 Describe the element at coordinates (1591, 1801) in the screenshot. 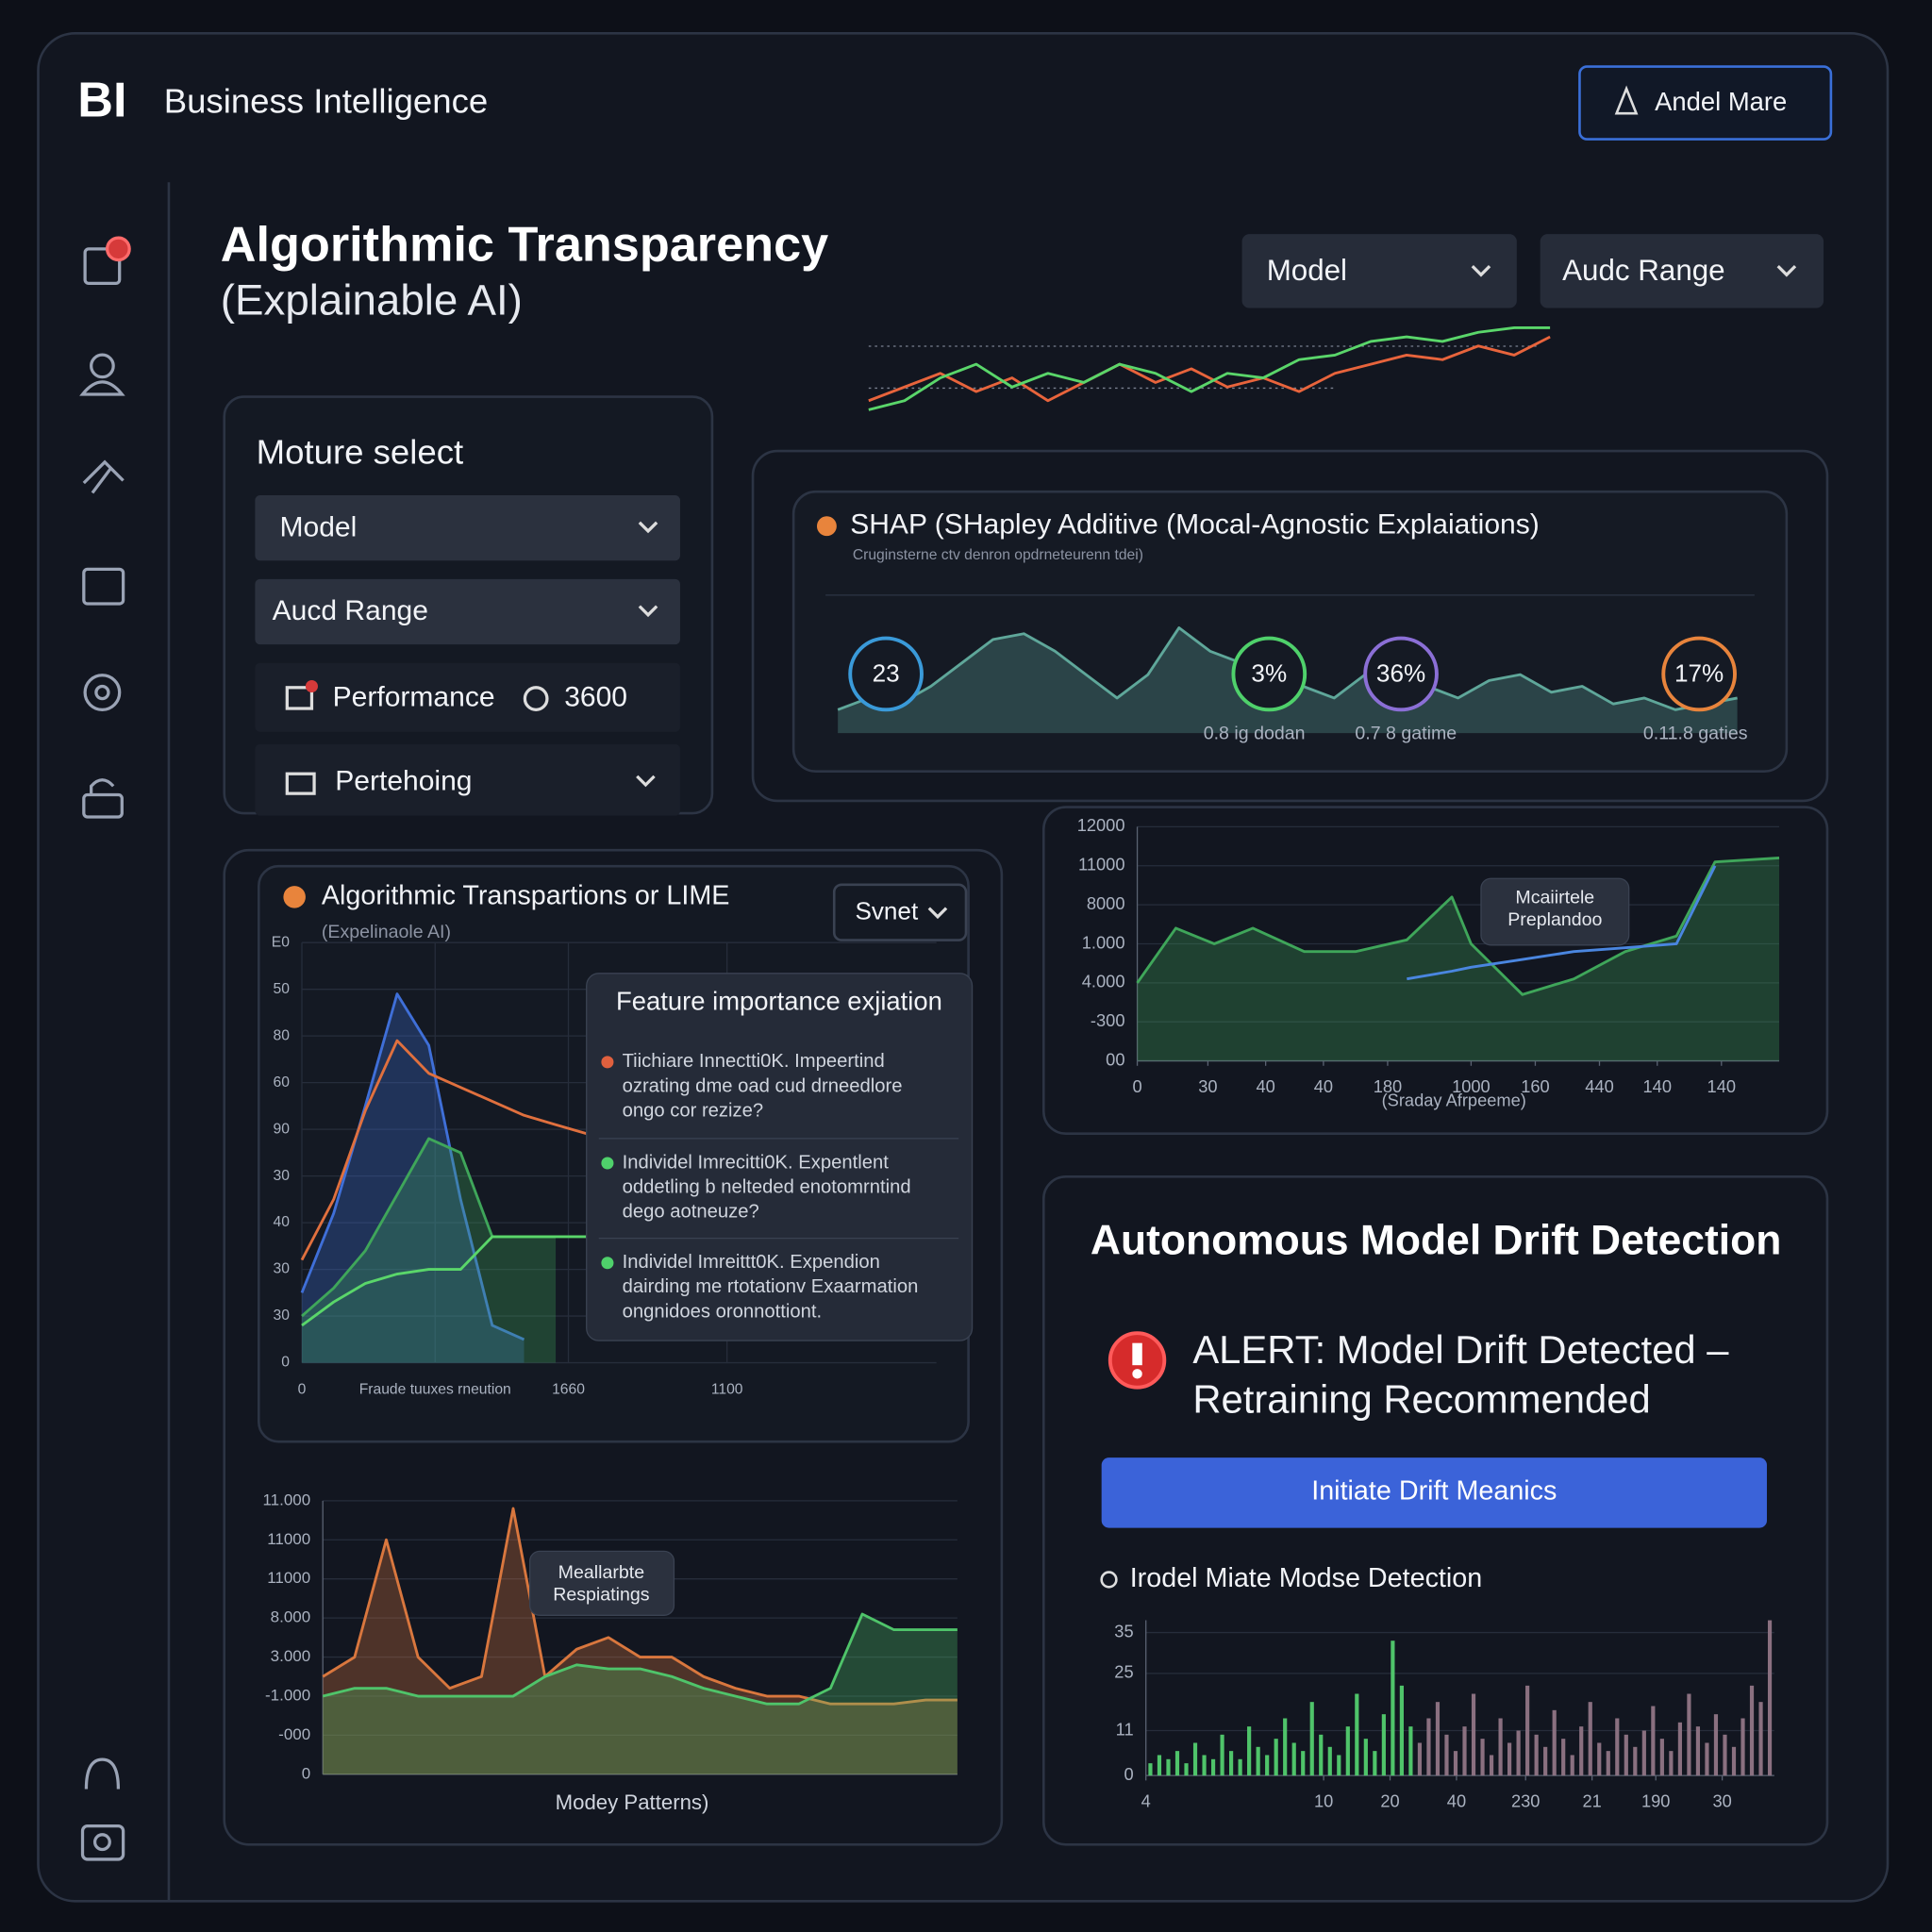

I see `x-tick-label: 21` at that location.